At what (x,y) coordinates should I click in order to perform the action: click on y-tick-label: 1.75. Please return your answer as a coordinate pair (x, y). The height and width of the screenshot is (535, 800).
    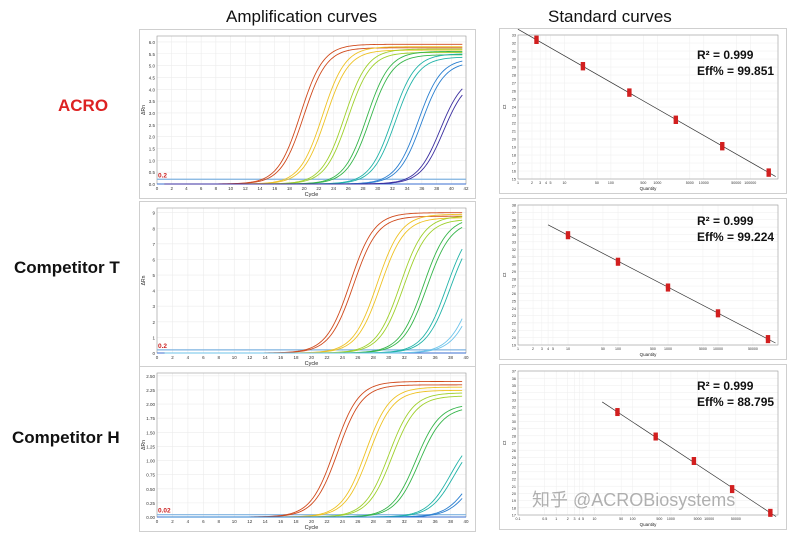
    Looking at the image, I should click on (150, 418).